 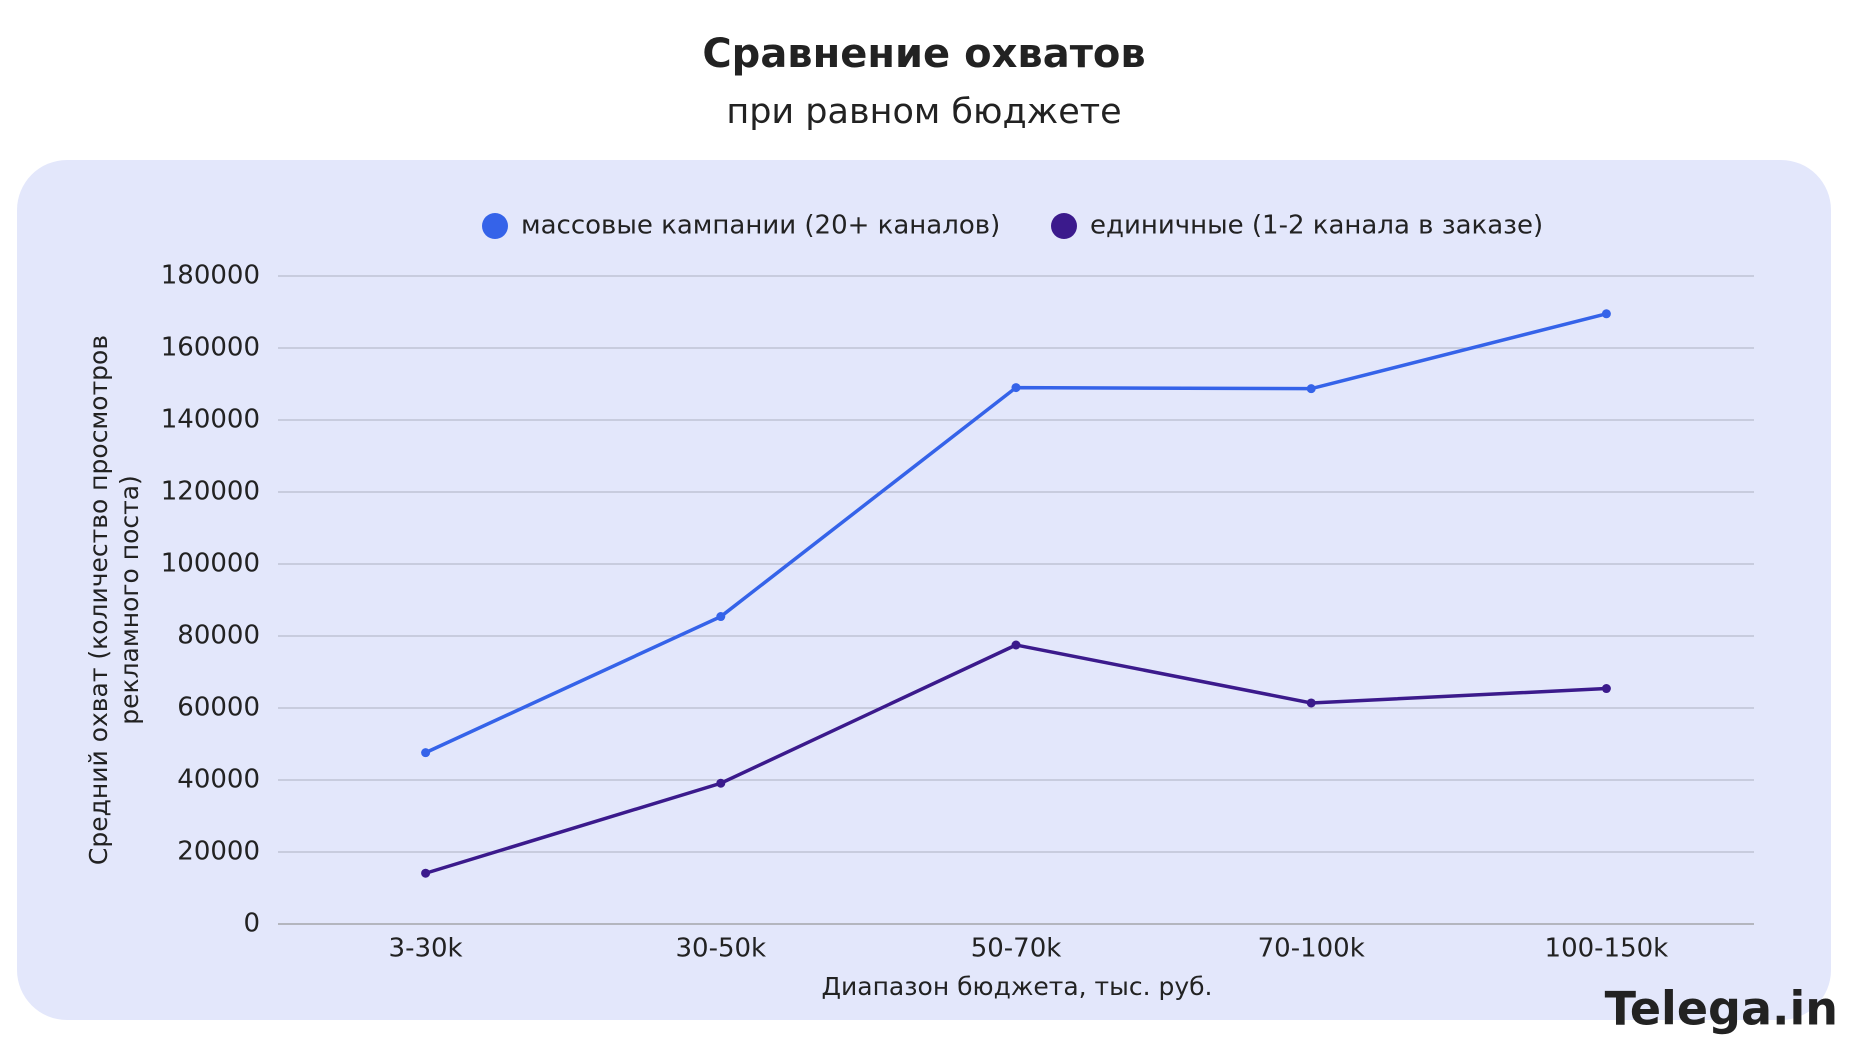 What do you see at coordinates (210, 348) in the screenshot?
I see `y-tick-label: 160000` at bounding box center [210, 348].